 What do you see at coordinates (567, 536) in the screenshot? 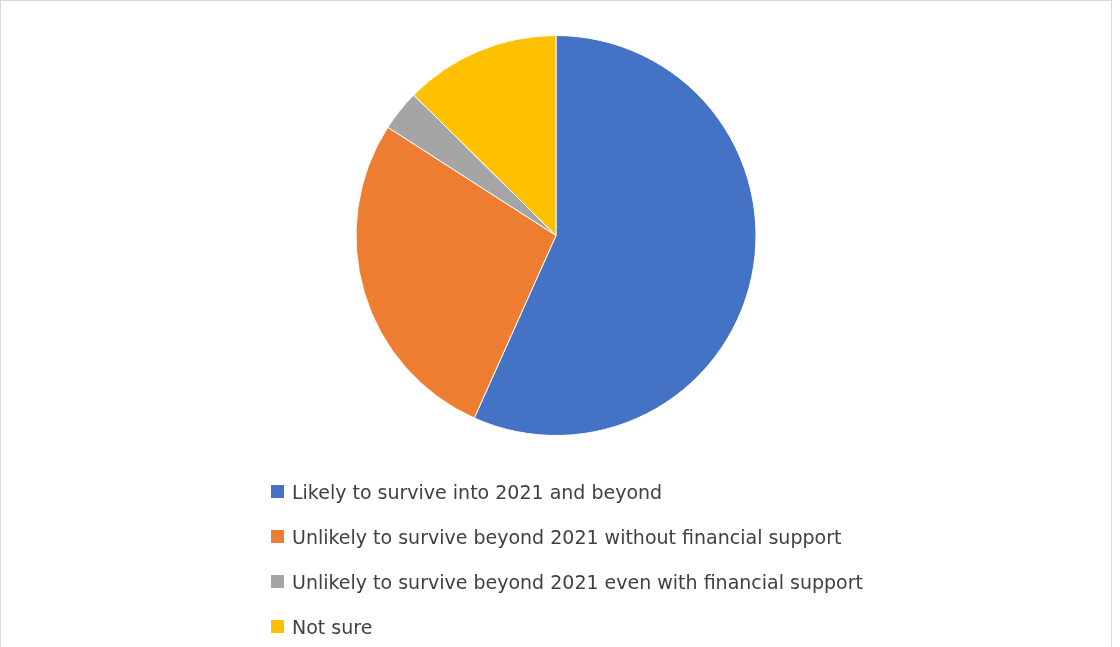
I see `legend-label: Unlikely to survive beyond 2021 without financial support` at bounding box center [567, 536].